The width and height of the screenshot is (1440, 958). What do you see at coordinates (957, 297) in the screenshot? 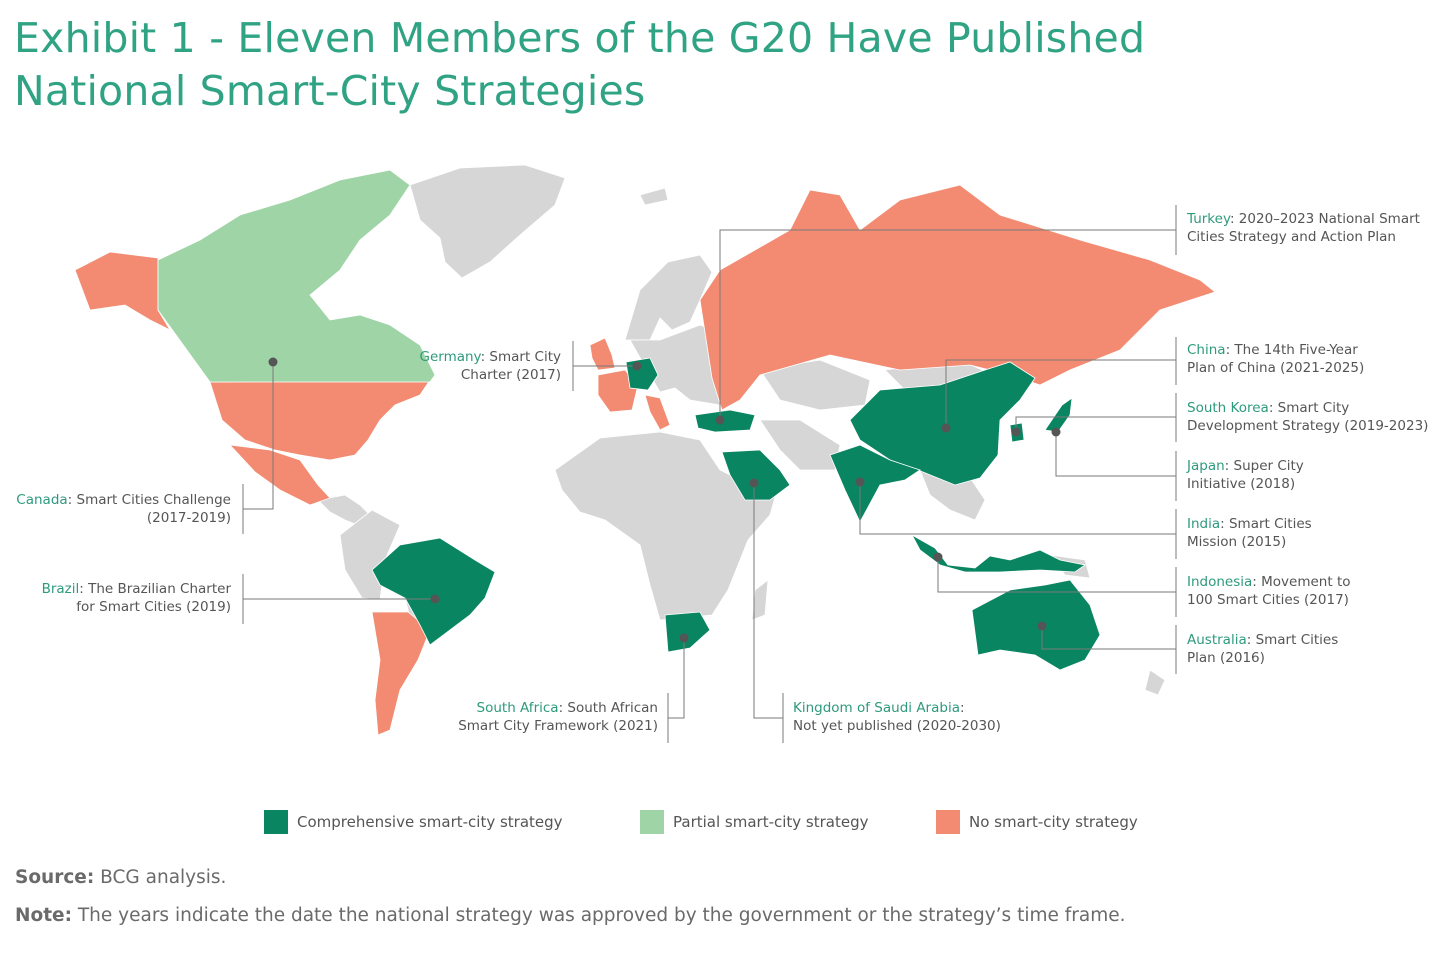
I see `russia` at bounding box center [957, 297].